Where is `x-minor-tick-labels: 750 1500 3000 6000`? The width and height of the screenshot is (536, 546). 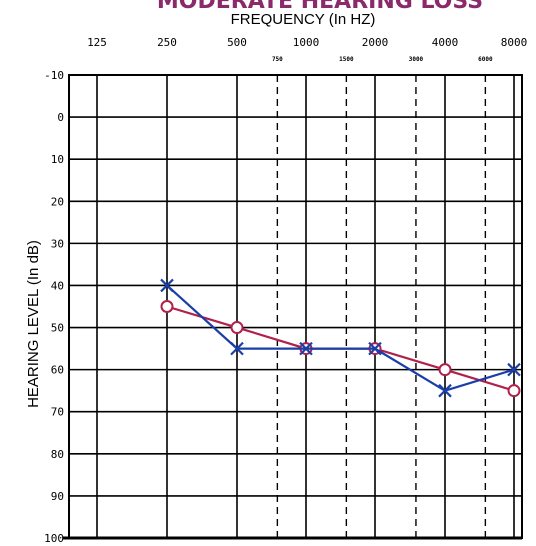
x-minor-tick-labels: 750 1500 3000 6000 is located at coordinates (382, 59).